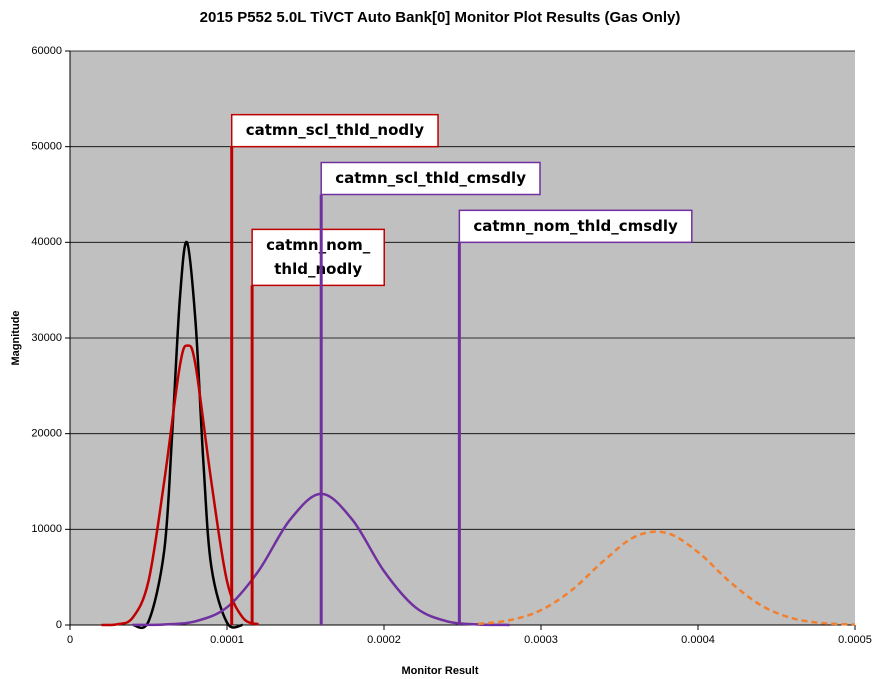 Image resolution: width=879 pixels, height=679 pixels. What do you see at coordinates (541, 640) in the screenshot?
I see `x-tick-label: 0.0003` at bounding box center [541, 640].